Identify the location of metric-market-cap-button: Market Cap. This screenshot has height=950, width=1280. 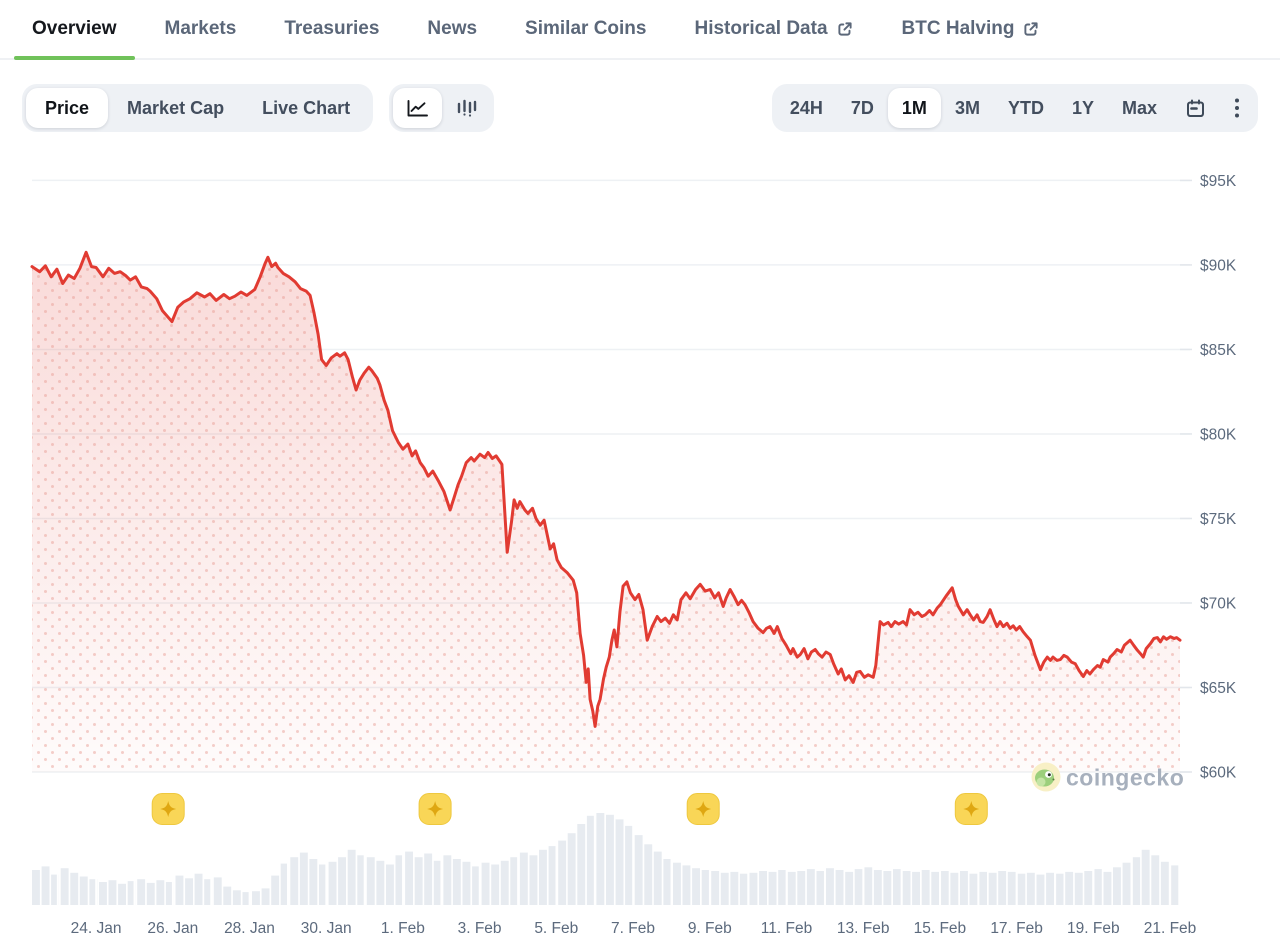
(175, 108).